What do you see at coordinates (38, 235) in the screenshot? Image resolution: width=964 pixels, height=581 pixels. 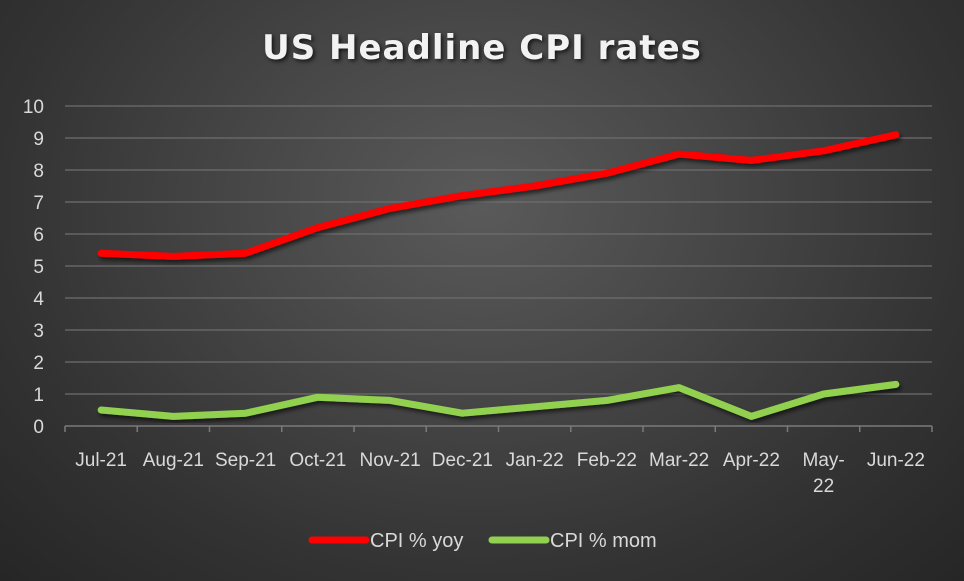 I see `y-tick-label: 6` at bounding box center [38, 235].